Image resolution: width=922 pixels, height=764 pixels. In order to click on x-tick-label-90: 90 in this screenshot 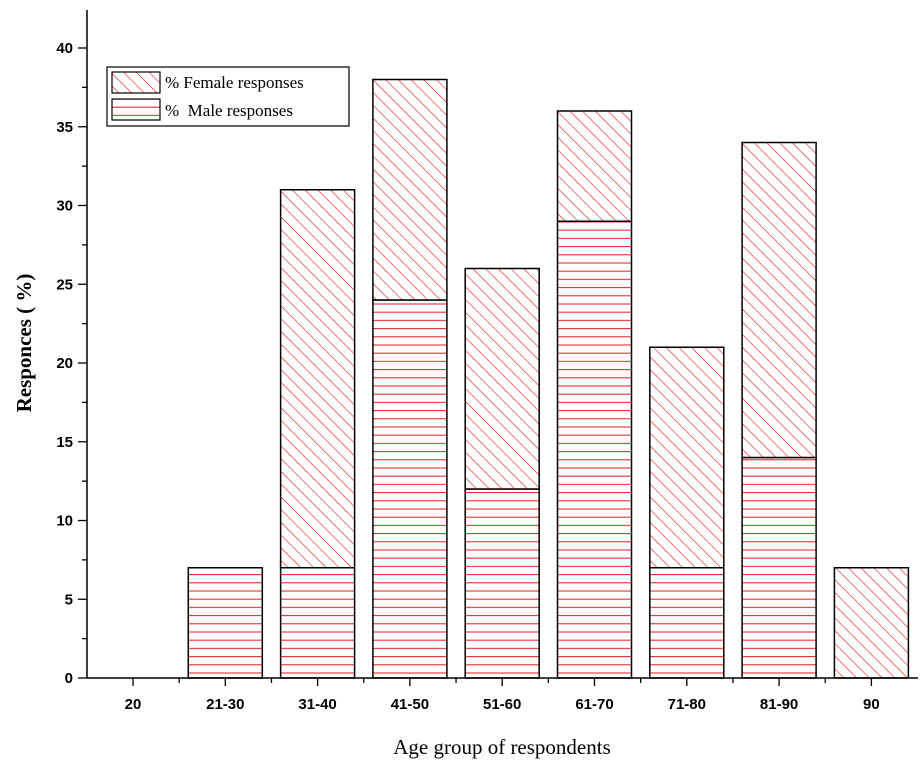, I will do `click(871, 704)`.